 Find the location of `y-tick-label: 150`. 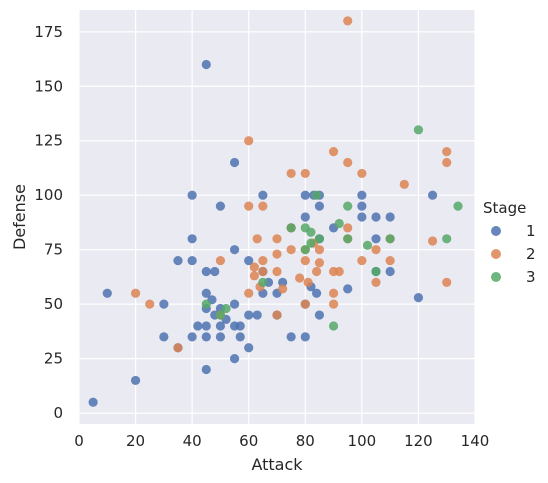

y-tick-label: 150 is located at coordinates (48, 86).